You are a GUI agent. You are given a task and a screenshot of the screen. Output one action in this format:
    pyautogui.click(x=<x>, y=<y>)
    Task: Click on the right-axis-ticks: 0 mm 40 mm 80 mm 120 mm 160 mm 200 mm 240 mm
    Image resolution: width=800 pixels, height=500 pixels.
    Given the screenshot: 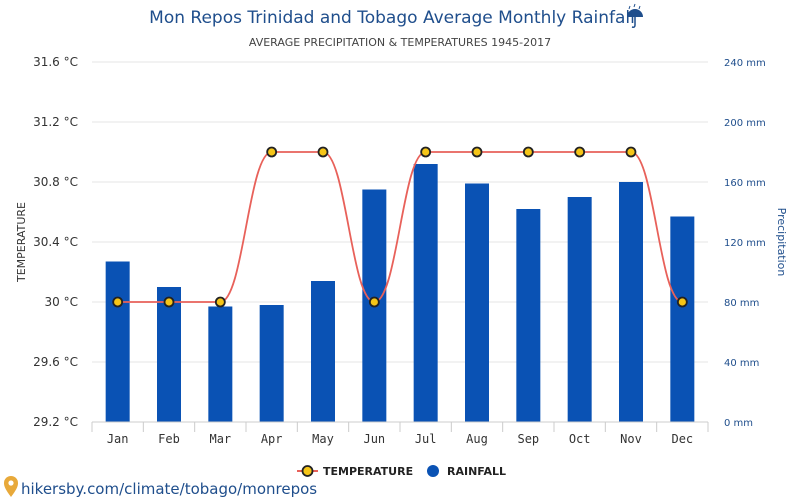 What is the action you would take?
    pyautogui.click(x=745, y=243)
    